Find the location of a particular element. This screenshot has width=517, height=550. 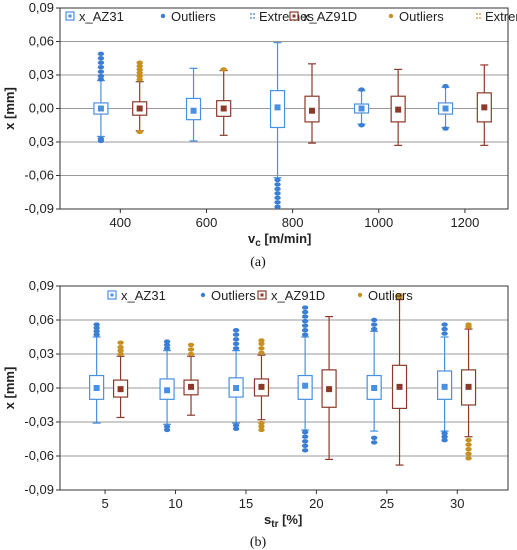

y-tick-label: -0,03 is located at coordinates (39, 421).